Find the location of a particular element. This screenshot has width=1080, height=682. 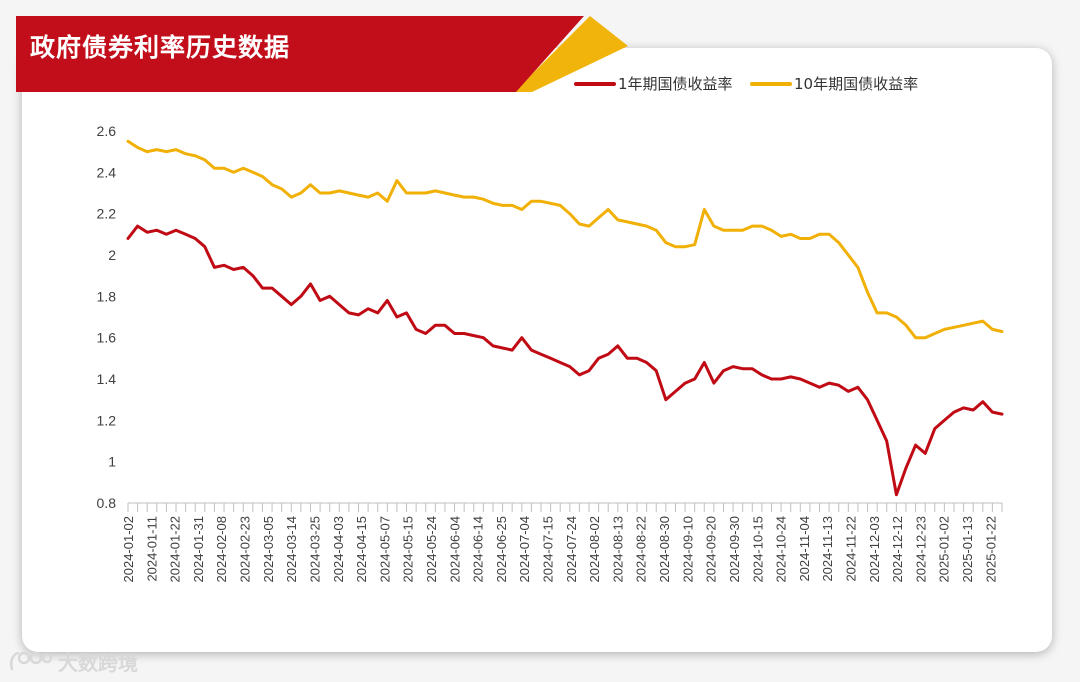

y-tick-label: 2 is located at coordinates (112, 255).